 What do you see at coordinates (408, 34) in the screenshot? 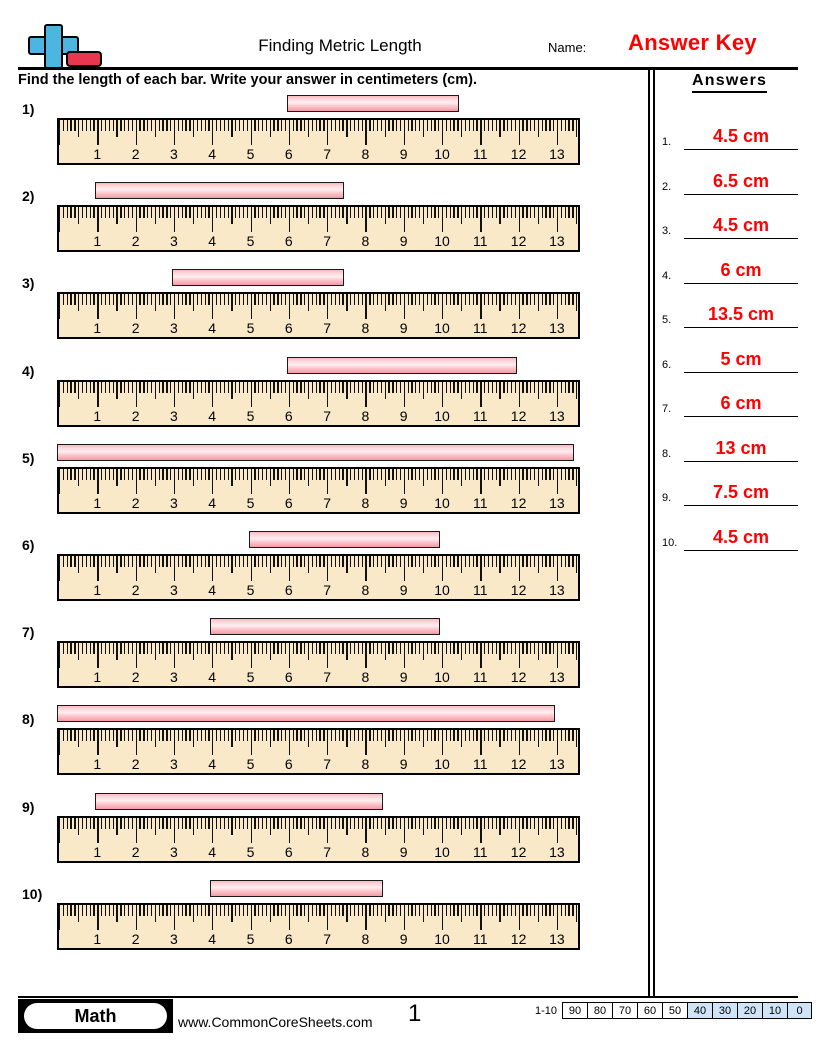
I see `worksheet-header: Finding Metric Length Name: Answer Key` at bounding box center [408, 34].